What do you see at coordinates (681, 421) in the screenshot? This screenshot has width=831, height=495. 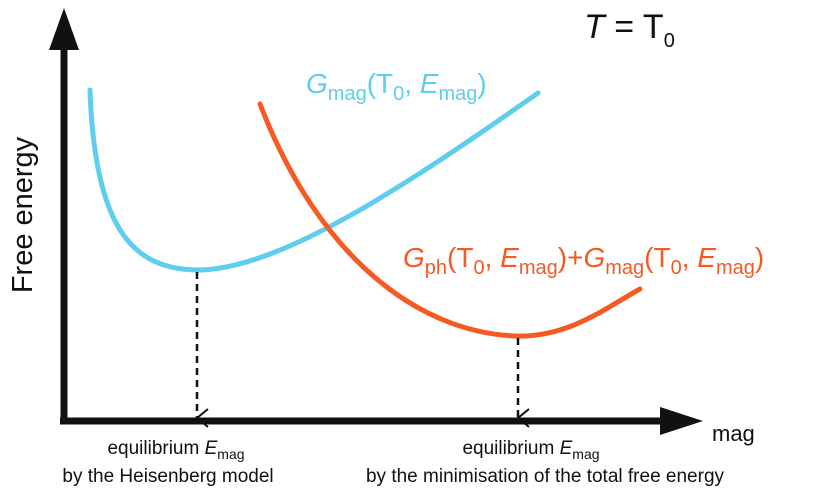 I see `x-axis-arrowhead` at bounding box center [681, 421].